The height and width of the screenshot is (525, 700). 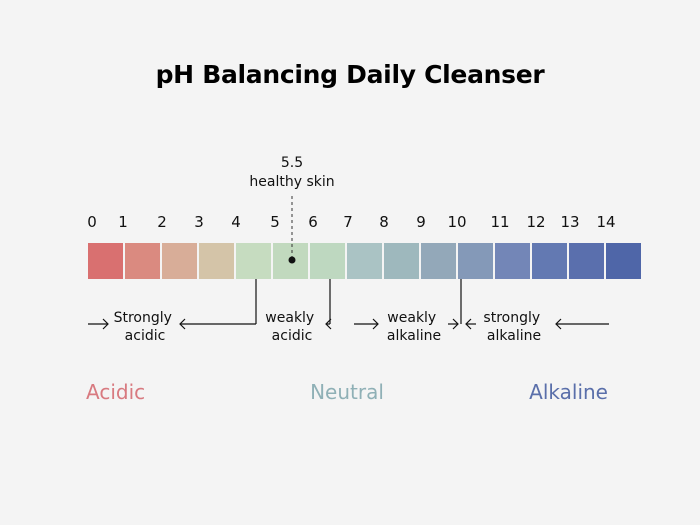 I want to click on zone-label-neutral: Neutral, so click(x=347, y=392).